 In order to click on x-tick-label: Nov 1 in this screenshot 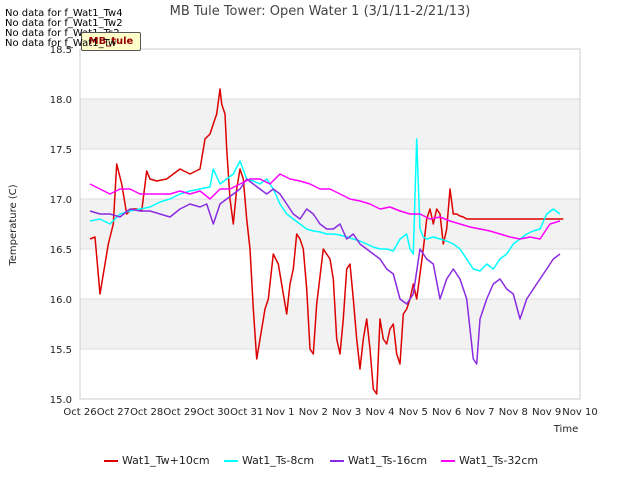, I will do `click(279, 412)`.